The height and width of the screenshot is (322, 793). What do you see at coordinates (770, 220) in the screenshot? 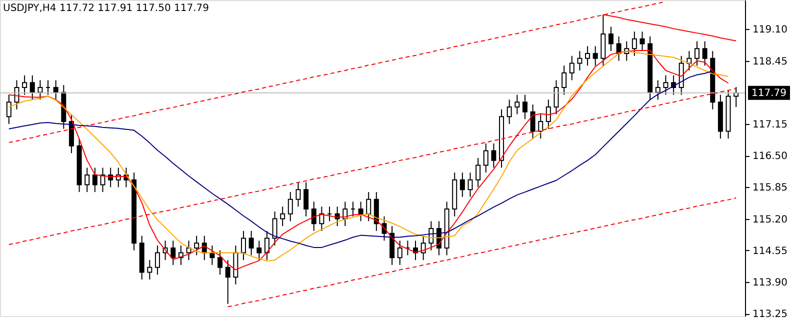
I see `y-tick-label: 115.20` at bounding box center [770, 220].